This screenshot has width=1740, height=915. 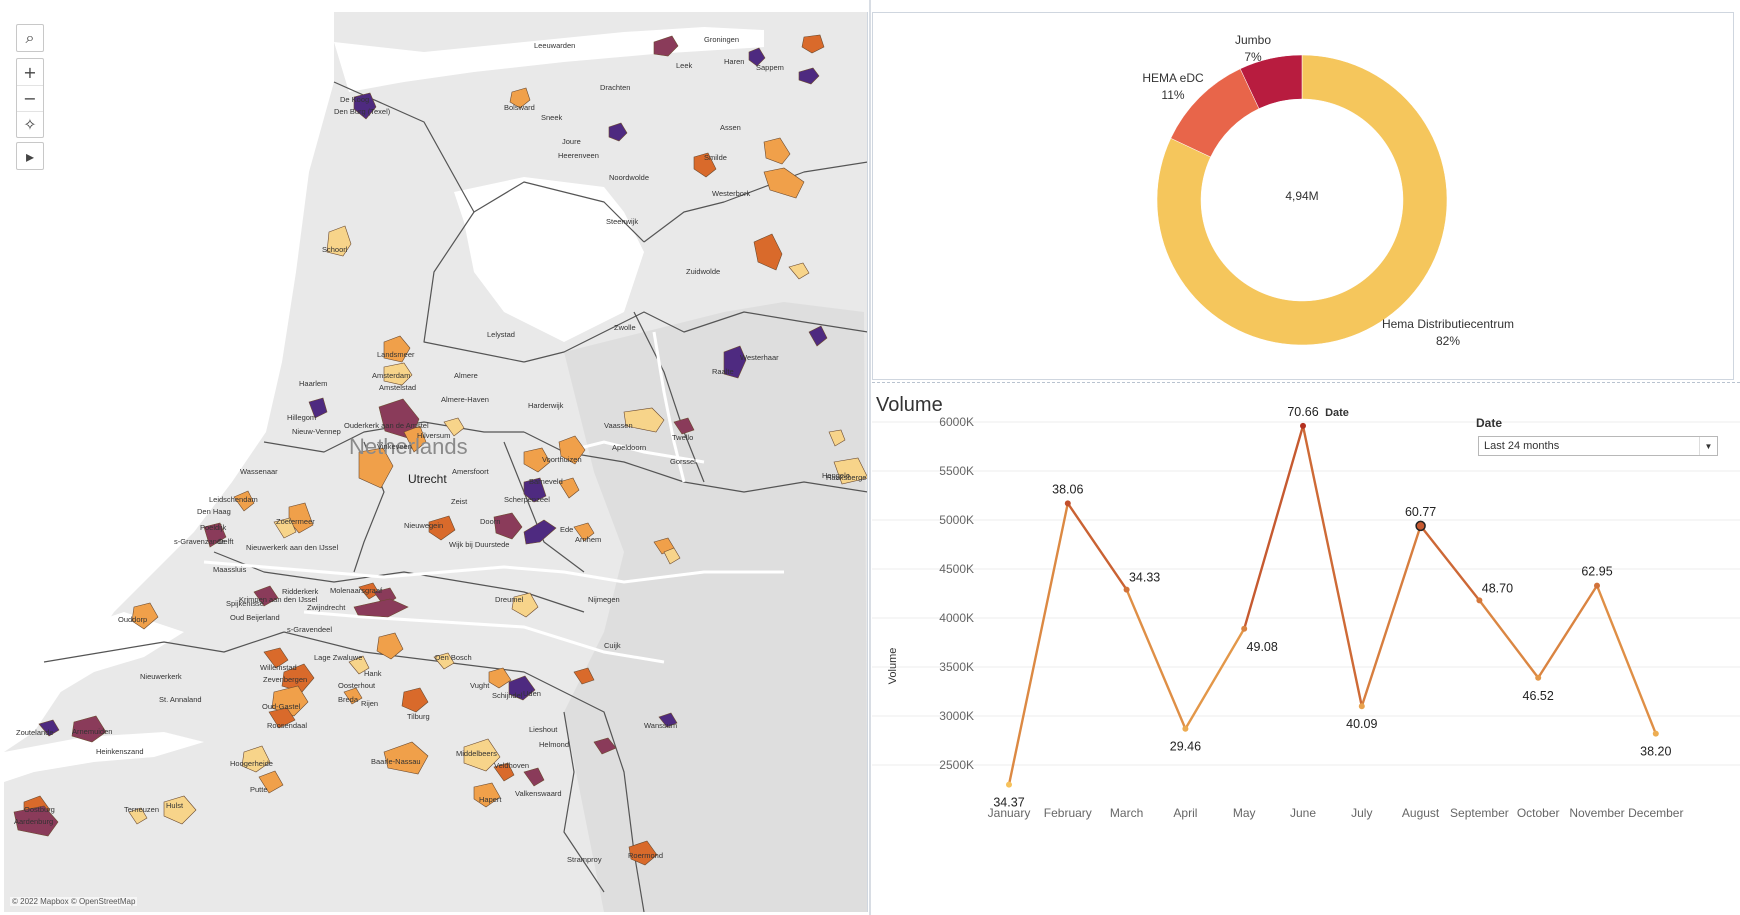 I want to click on place-label: Baarle-Nassau, so click(x=396, y=761).